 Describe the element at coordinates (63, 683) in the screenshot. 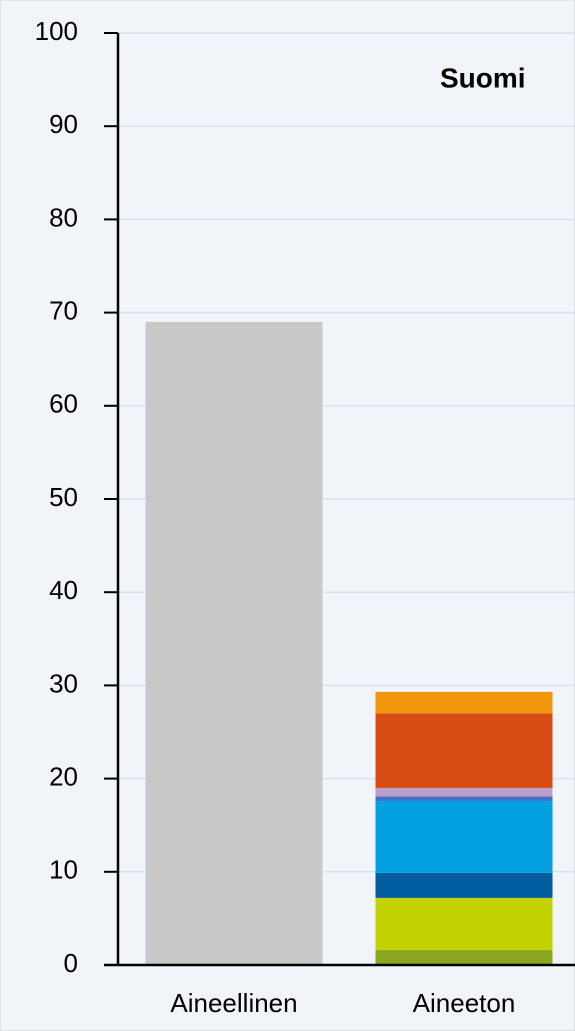

I see `y-tick-label: 30` at that location.